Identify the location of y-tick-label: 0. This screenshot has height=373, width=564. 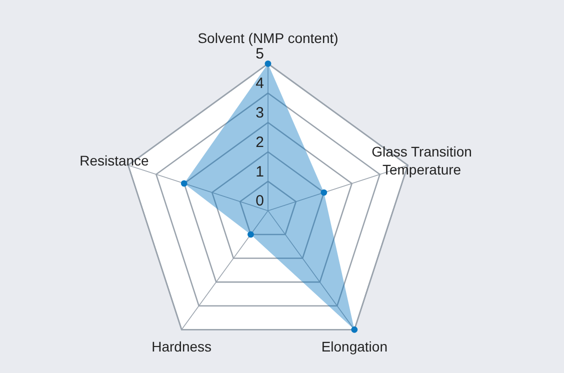
(260, 201).